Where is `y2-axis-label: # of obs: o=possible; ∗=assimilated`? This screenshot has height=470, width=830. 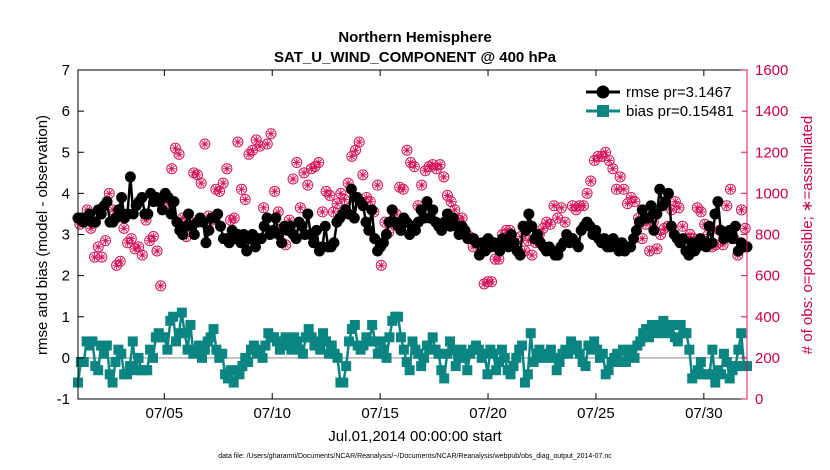
y2-axis-label: # of obs: o=possible; ∗=assimilated is located at coordinates (807, 235).